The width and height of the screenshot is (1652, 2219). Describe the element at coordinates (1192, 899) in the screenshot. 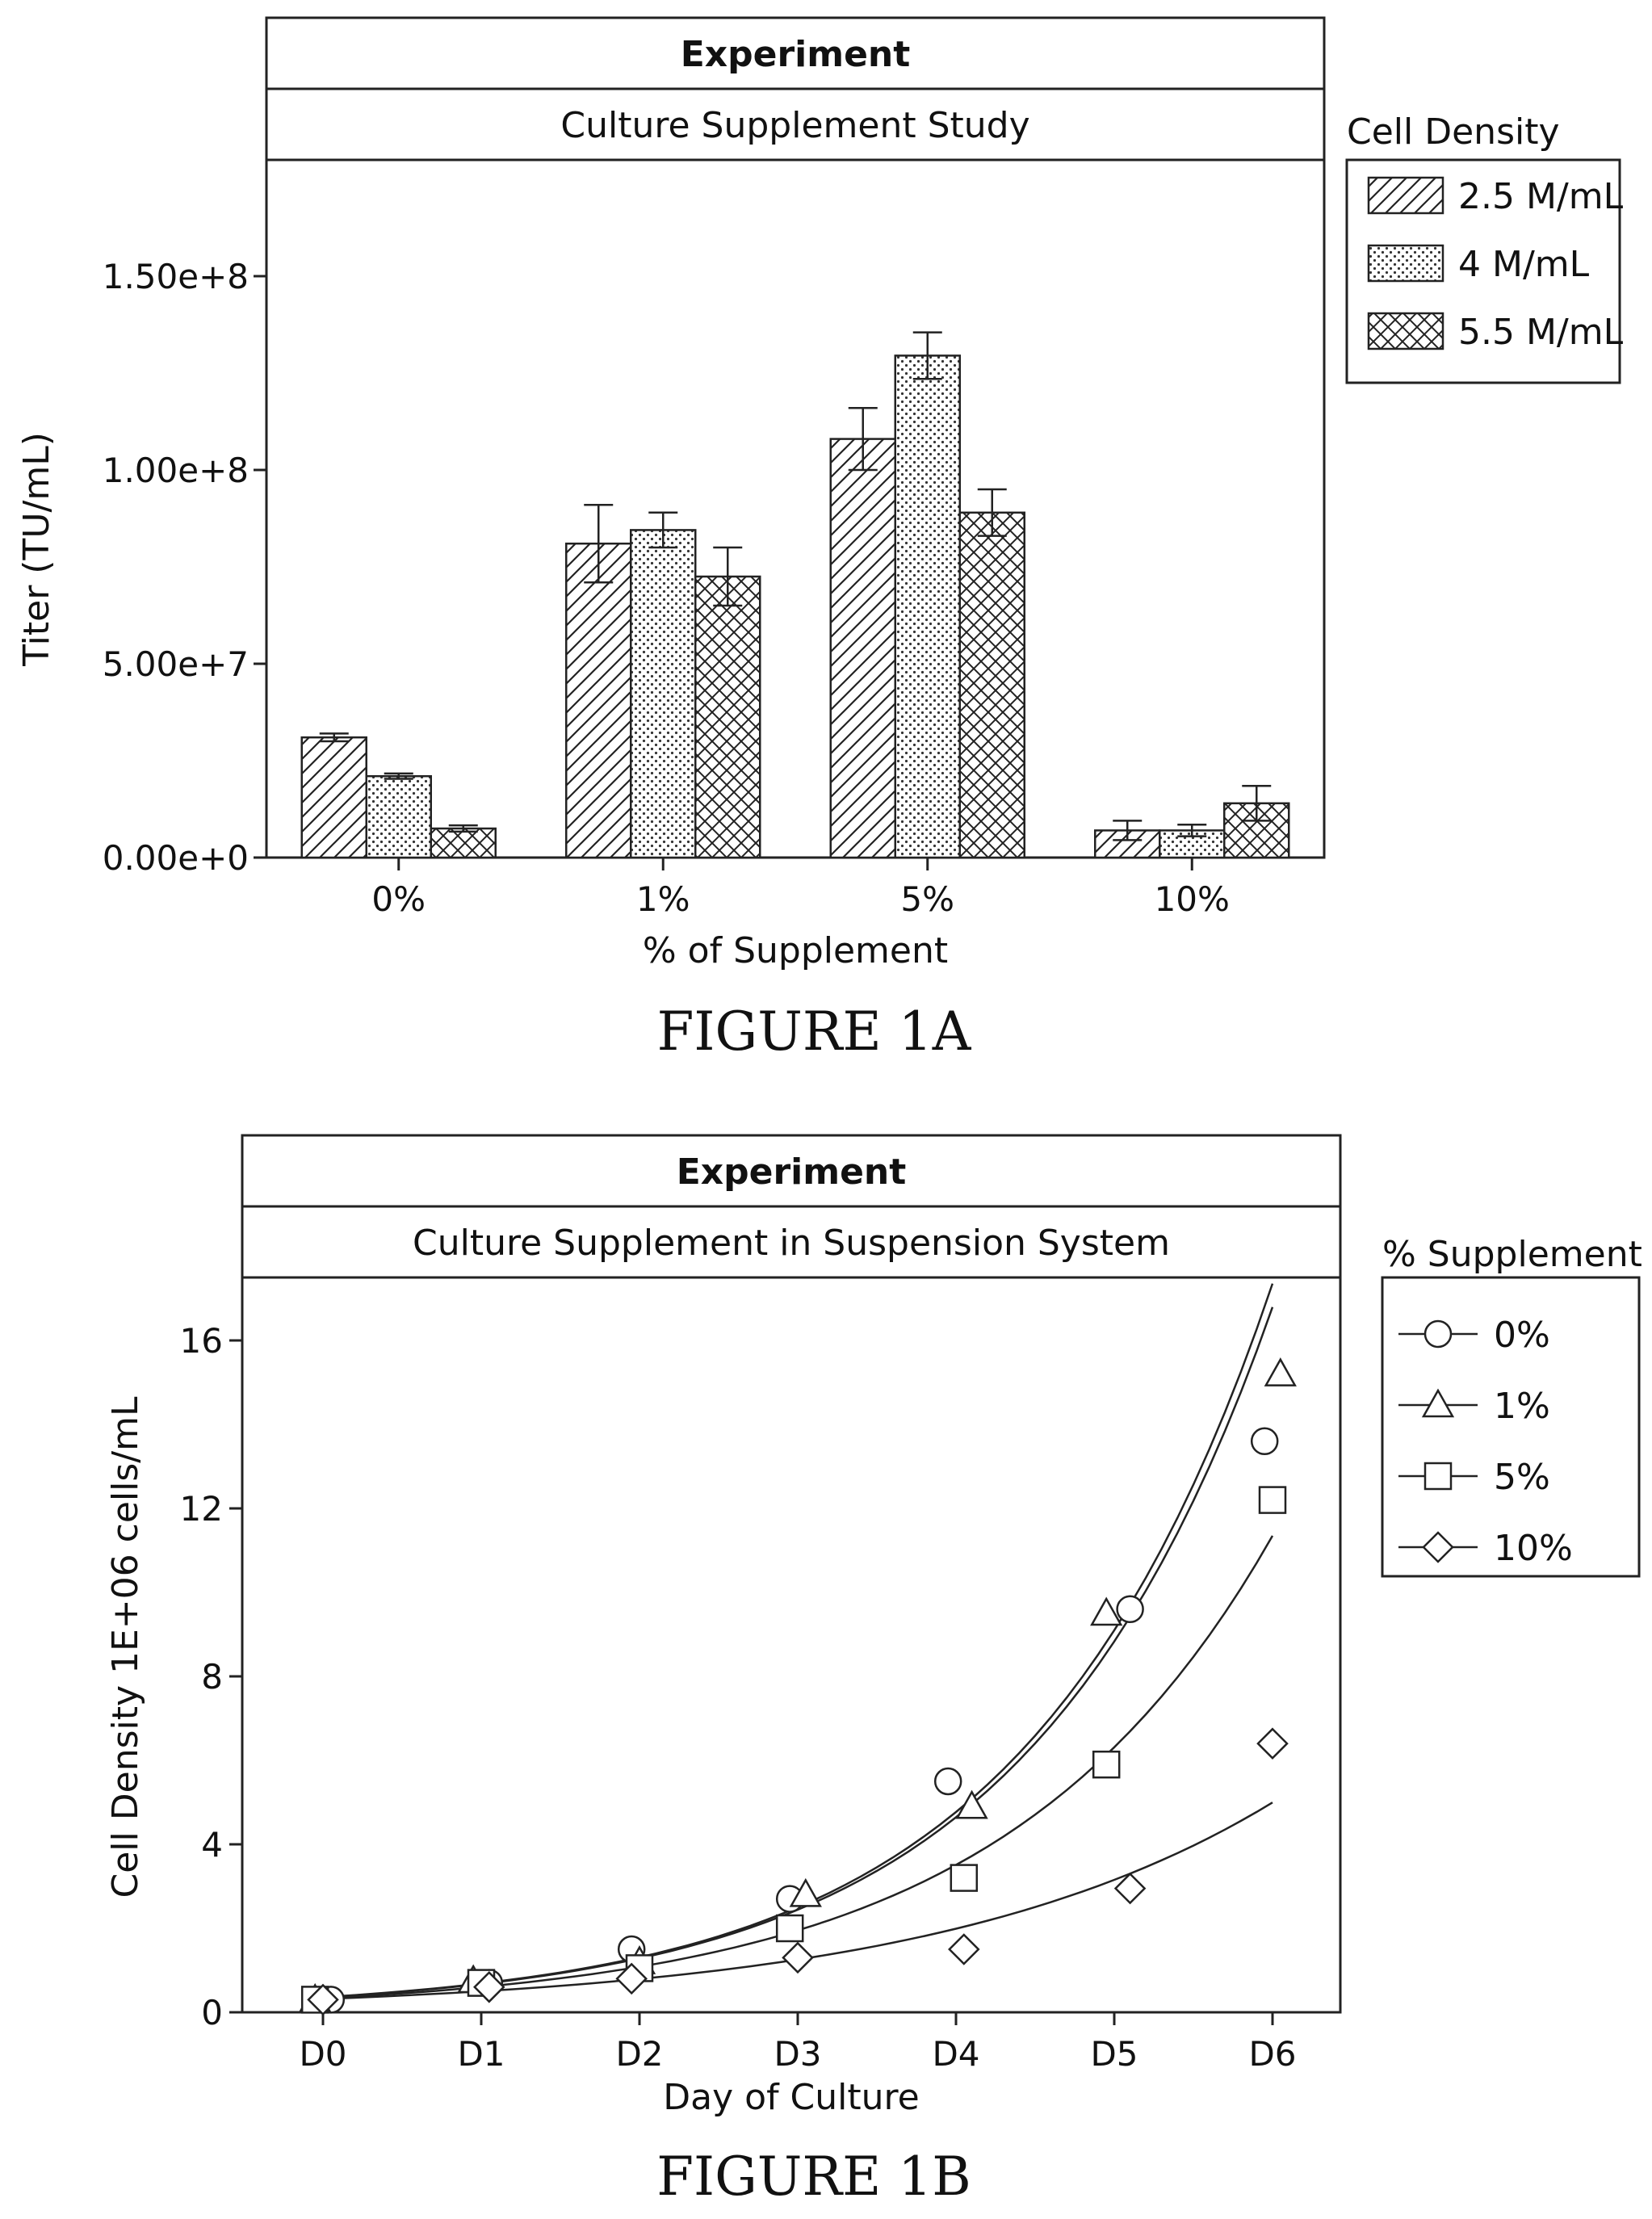

I see `chart-1a-xtick-label: 10%` at that location.